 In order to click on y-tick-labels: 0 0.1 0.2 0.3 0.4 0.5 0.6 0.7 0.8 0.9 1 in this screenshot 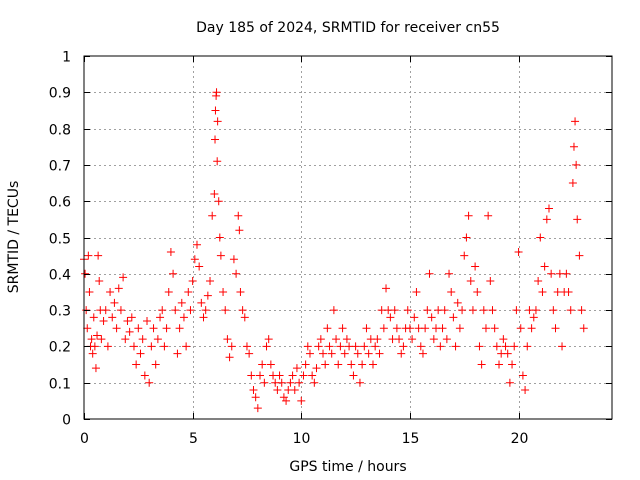, I will do `click(60, 239)`.